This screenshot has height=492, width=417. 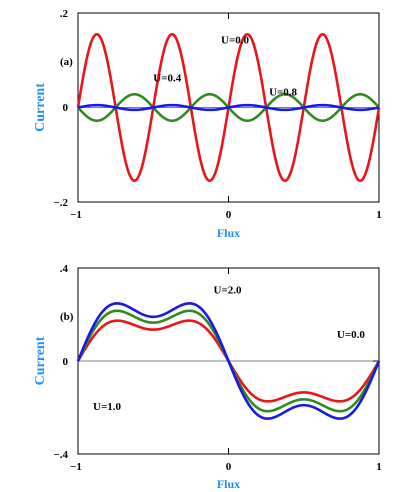 What do you see at coordinates (76, 467) in the screenshot?
I see `panel-b-xtick-left: −1` at bounding box center [76, 467].